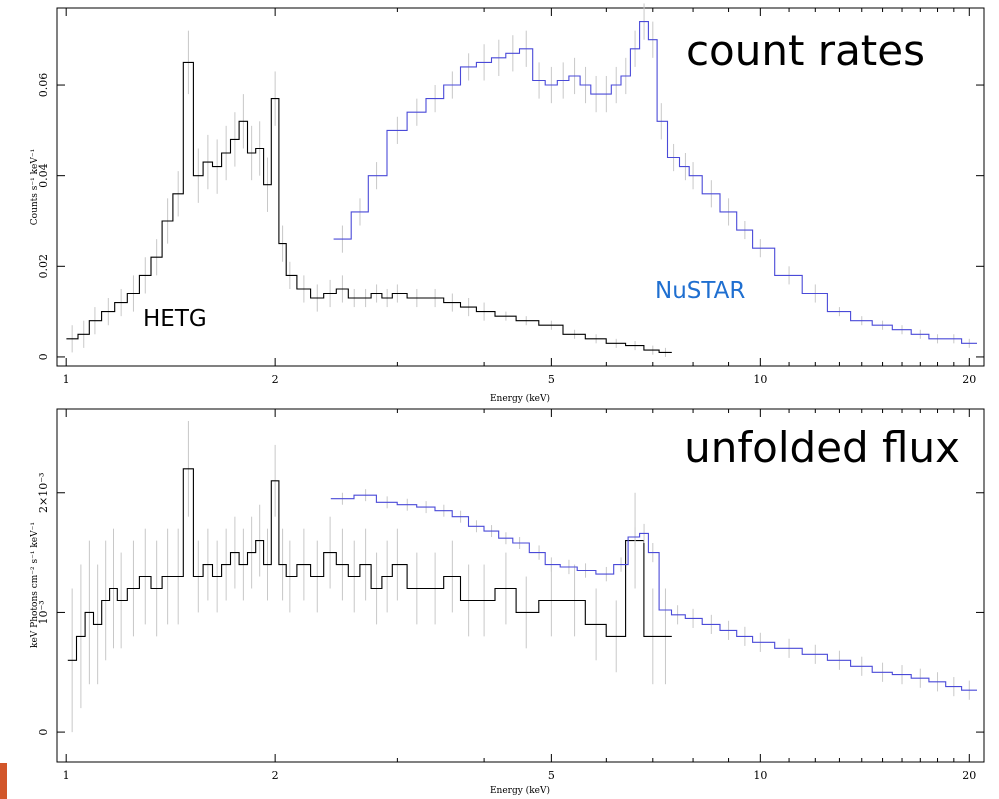  What do you see at coordinates (551, 379) in the screenshot?
I see `count-rates-xtick-label: 5` at bounding box center [551, 379].